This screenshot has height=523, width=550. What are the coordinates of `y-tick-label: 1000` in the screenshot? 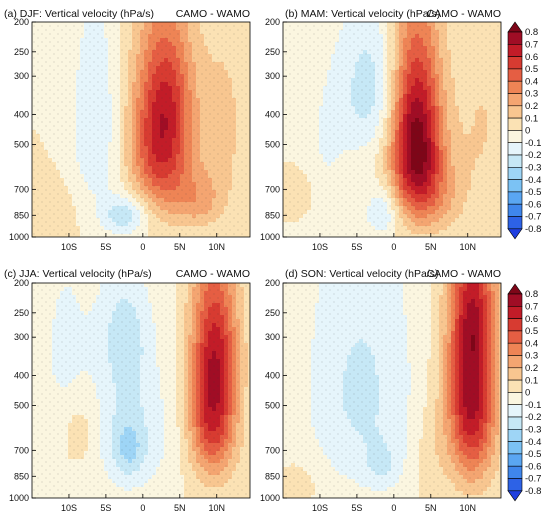 It's located at (19, 237).